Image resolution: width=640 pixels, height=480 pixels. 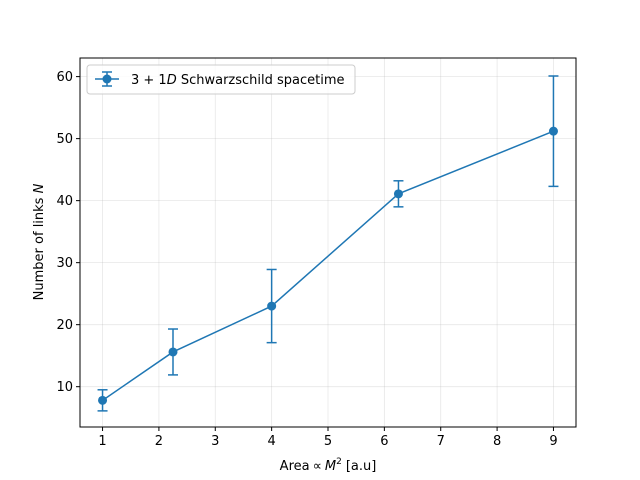 What do you see at coordinates (215, 441) in the screenshot?
I see `x-tick-label: 3` at bounding box center [215, 441].